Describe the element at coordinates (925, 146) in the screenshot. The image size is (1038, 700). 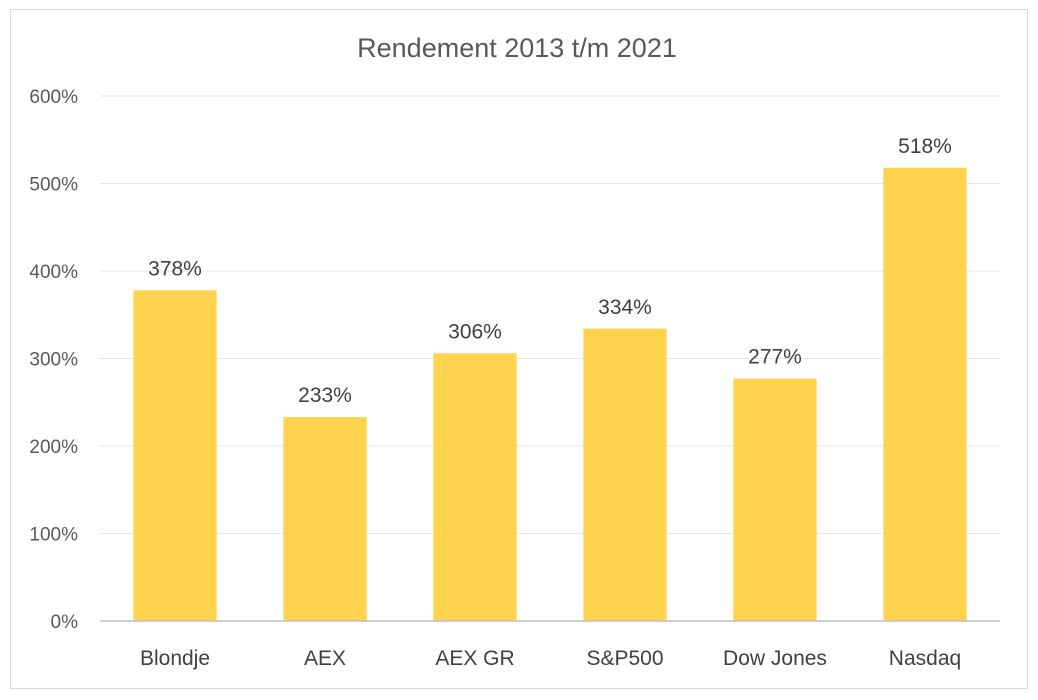
I see `data-label: 518%` at that location.